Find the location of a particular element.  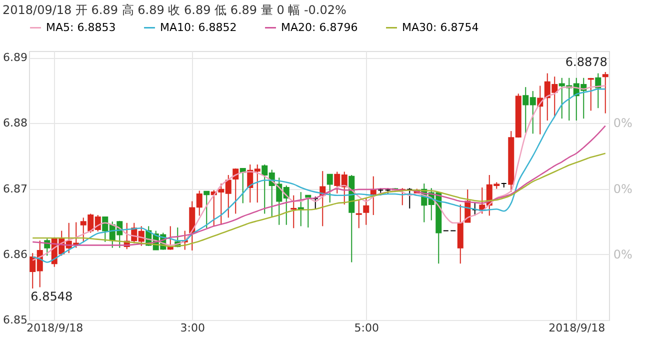

y-tick-label: 6.87 is located at coordinates (15, 189).